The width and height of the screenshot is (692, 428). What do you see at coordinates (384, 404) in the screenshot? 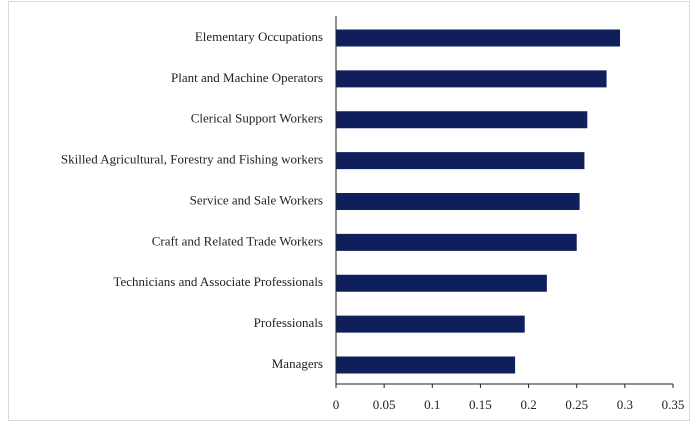
I see `x-tick-label: 0.05` at bounding box center [384, 404].